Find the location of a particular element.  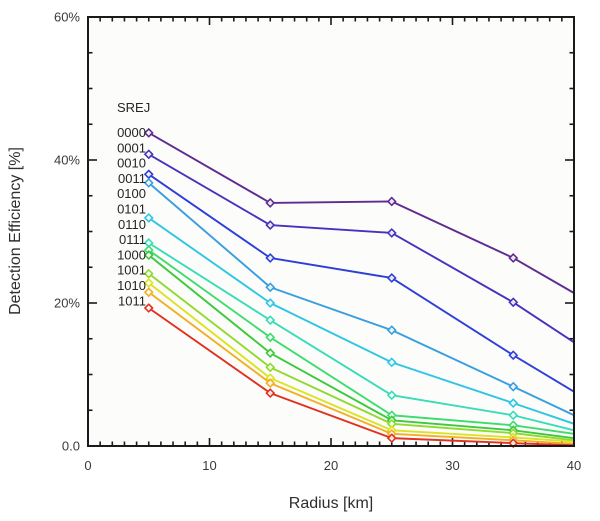

marker-0000-x5 is located at coordinates (148, 132).